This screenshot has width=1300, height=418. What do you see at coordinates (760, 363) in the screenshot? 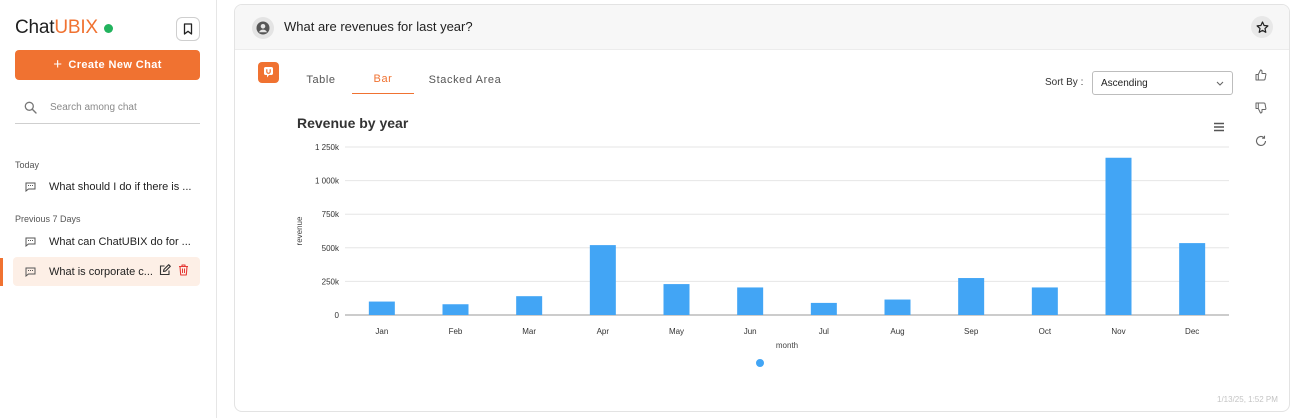
I see `pagination-dot` at bounding box center [760, 363].